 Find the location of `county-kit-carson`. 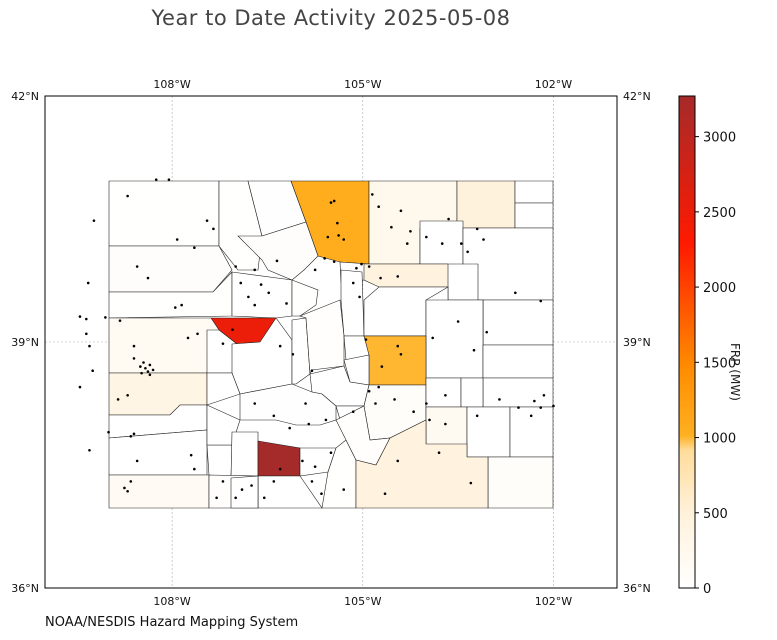

county-kit-carson is located at coordinates (518, 361).